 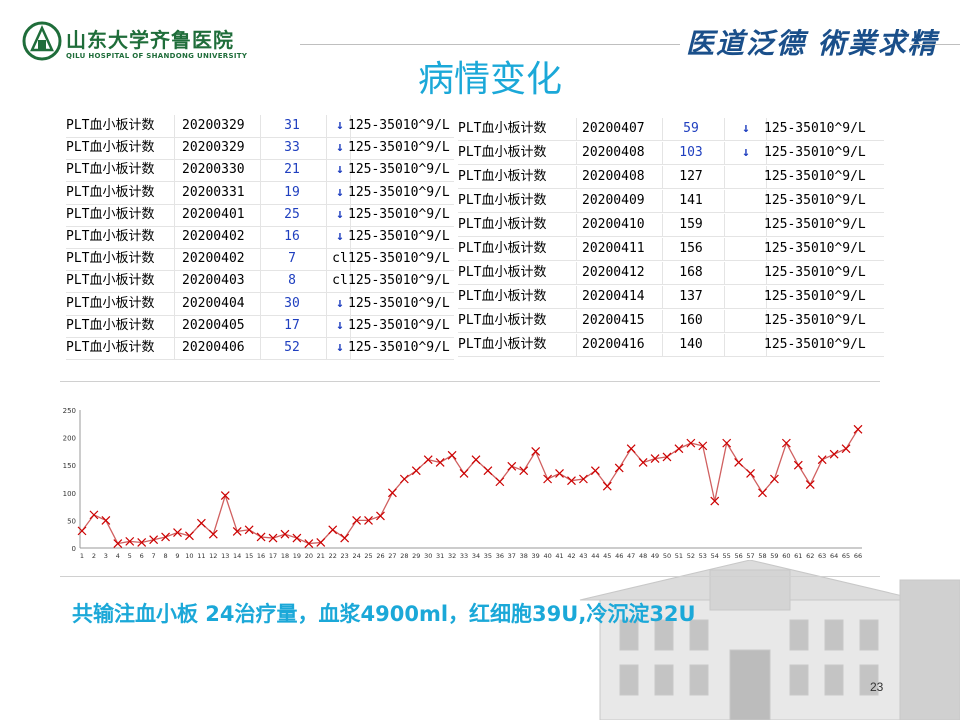 I want to click on x-tick-label: 23, so click(x=345, y=556).